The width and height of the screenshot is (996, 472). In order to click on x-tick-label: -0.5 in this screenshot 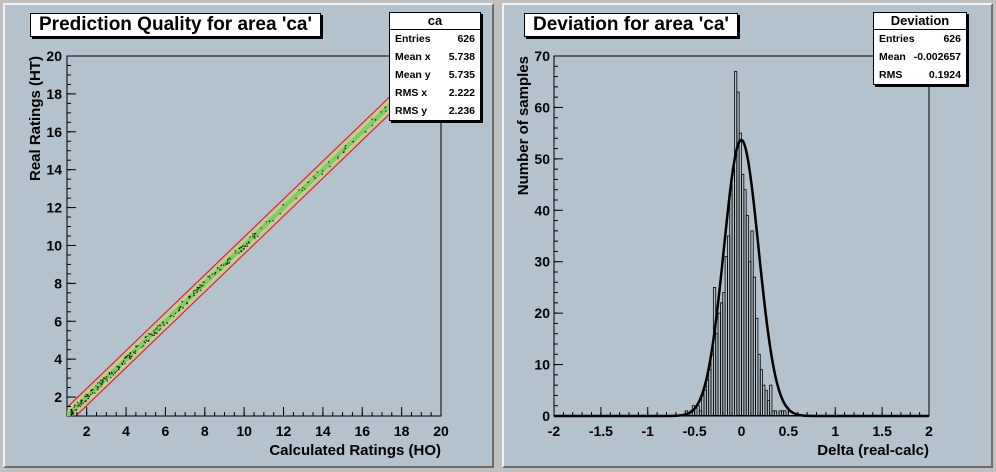, I will do `click(695, 431)`.